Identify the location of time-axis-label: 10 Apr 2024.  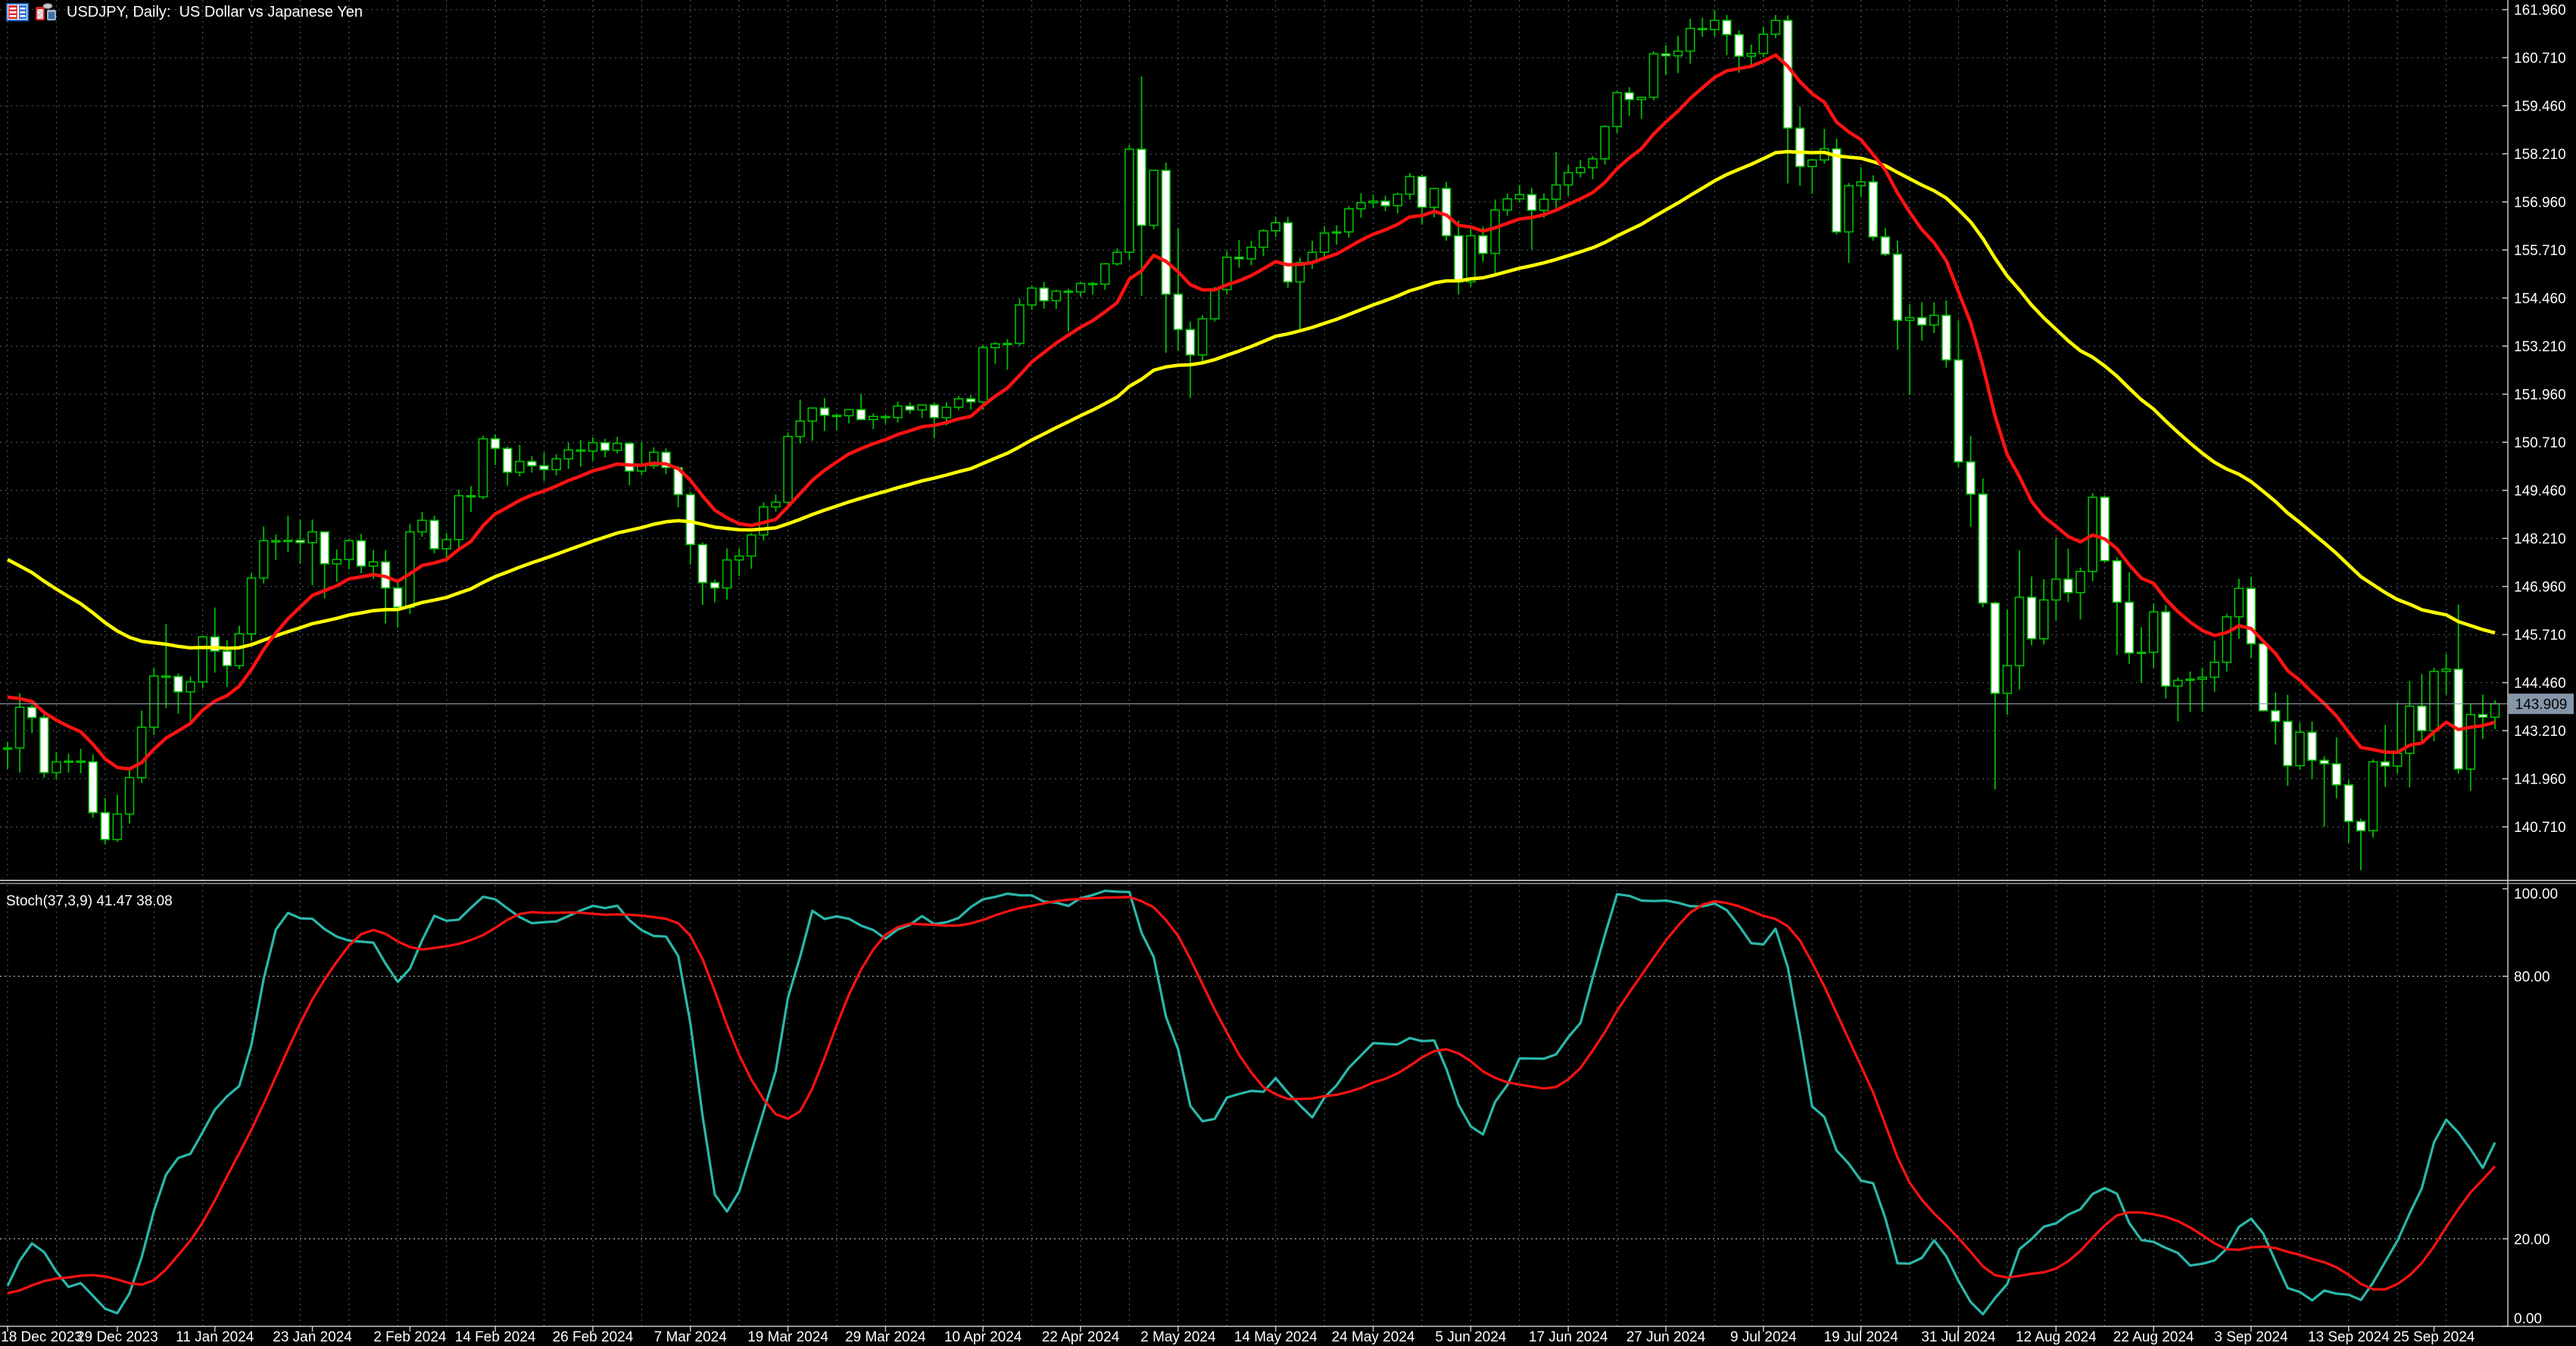
(983, 1337).